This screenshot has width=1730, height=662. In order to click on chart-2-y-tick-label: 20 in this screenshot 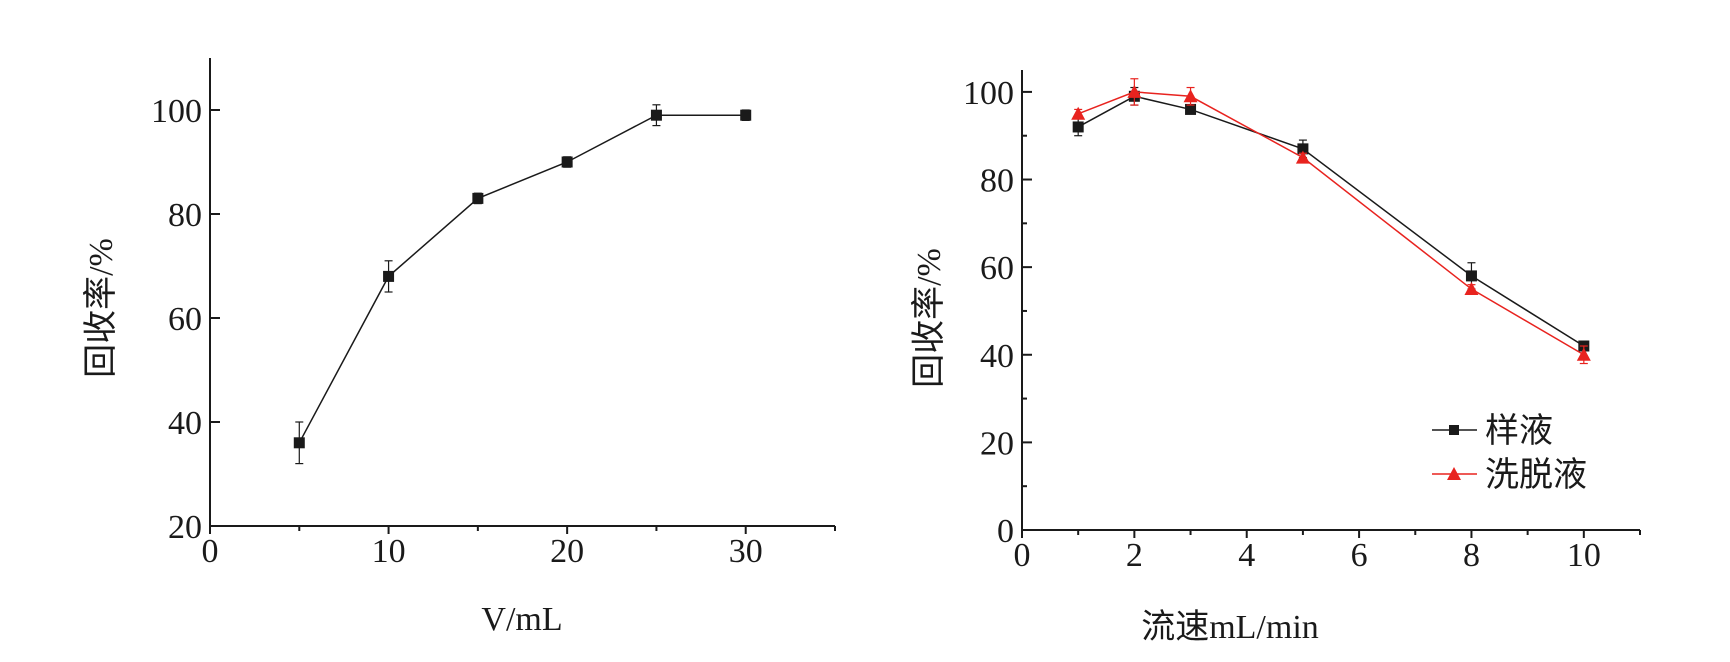, I will do `click(997, 443)`.